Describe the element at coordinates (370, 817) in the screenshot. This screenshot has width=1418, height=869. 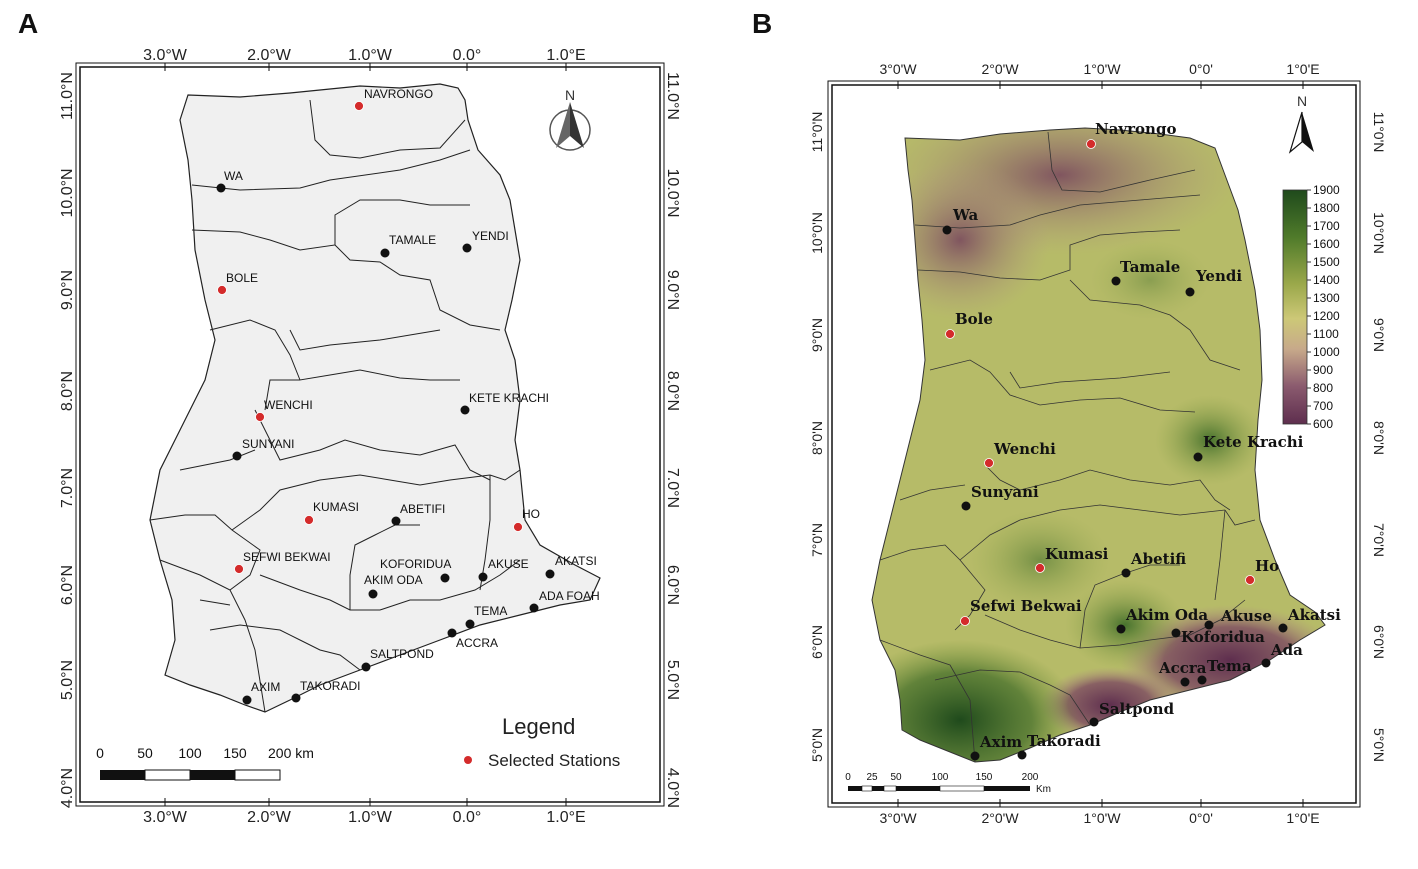
I see `lon-tick-a-bottom-2: 1.0°W` at that location.